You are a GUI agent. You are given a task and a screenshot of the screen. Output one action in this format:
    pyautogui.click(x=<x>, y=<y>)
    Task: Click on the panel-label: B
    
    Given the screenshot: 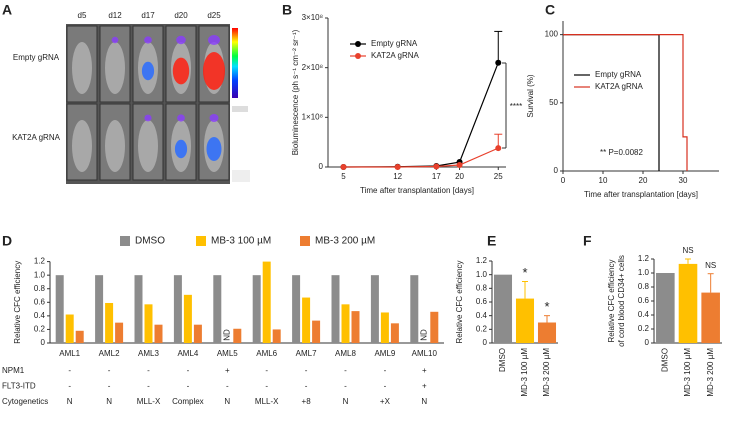 What is the action you would take?
    pyautogui.click(x=287, y=10)
    